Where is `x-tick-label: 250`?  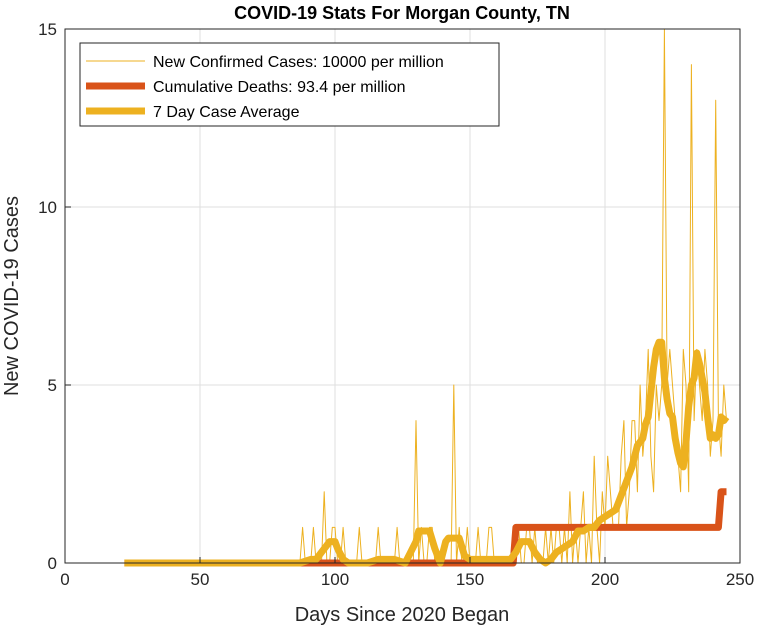
x-tick-label: 250 is located at coordinates (740, 579).